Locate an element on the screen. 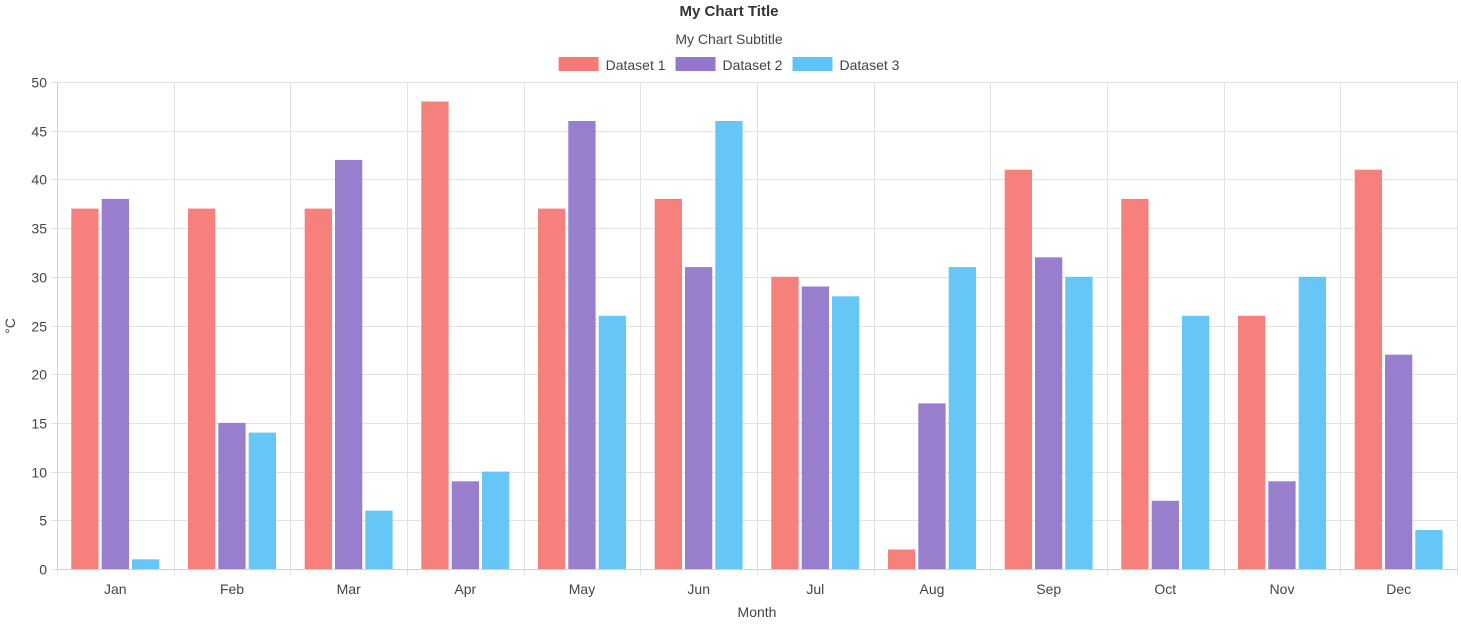  bar-dataset-1-jul is located at coordinates (785, 422).